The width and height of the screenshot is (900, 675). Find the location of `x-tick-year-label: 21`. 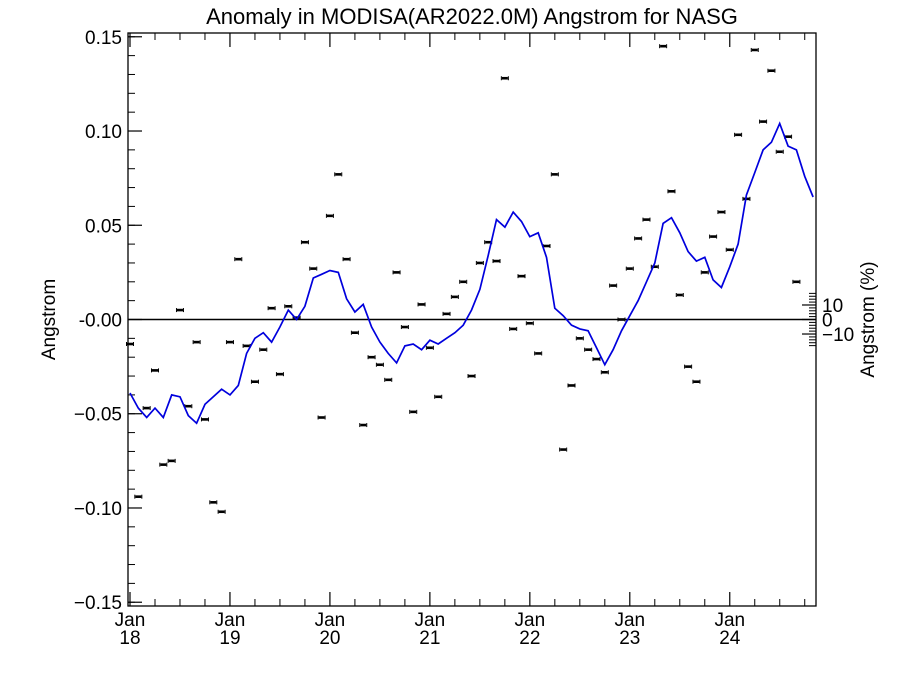

x-tick-year-label: 21 is located at coordinates (429, 638).